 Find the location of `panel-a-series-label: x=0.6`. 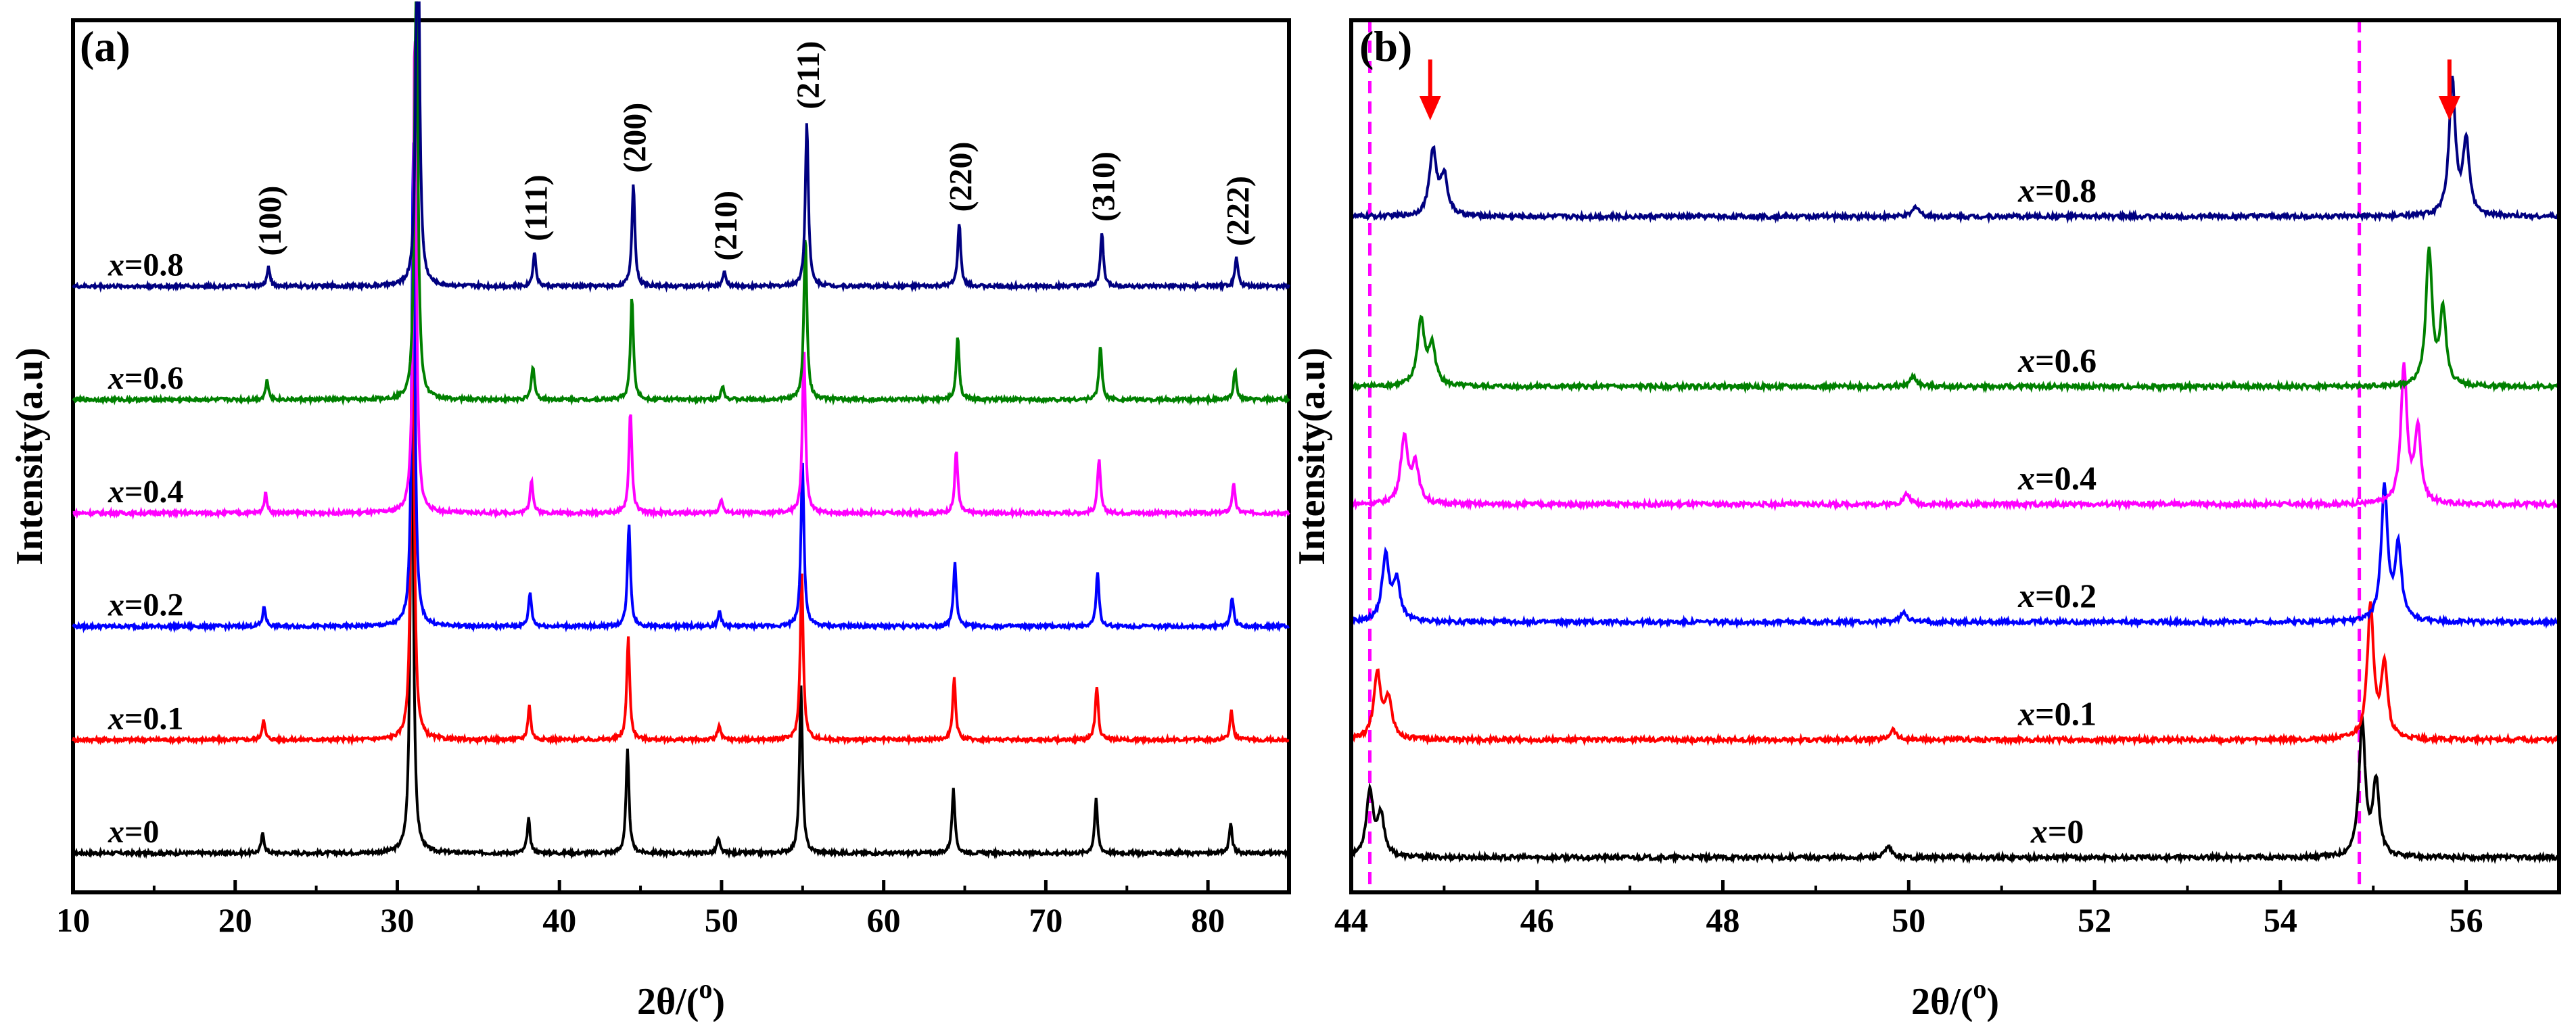

panel-a-series-label: x=0.6 is located at coordinates (145, 378).